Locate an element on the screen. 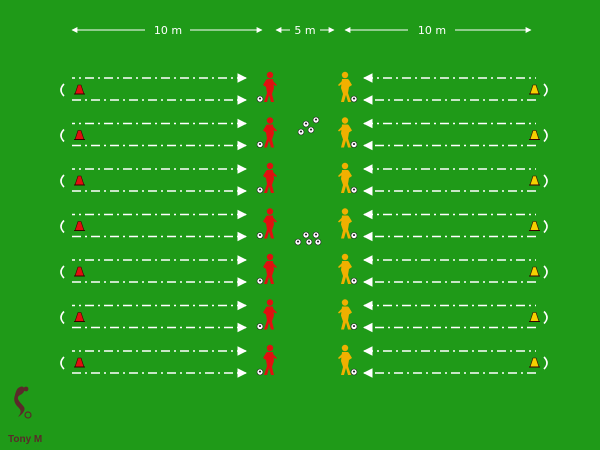  dimension-left-label: 10 m is located at coordinates (168, 30).